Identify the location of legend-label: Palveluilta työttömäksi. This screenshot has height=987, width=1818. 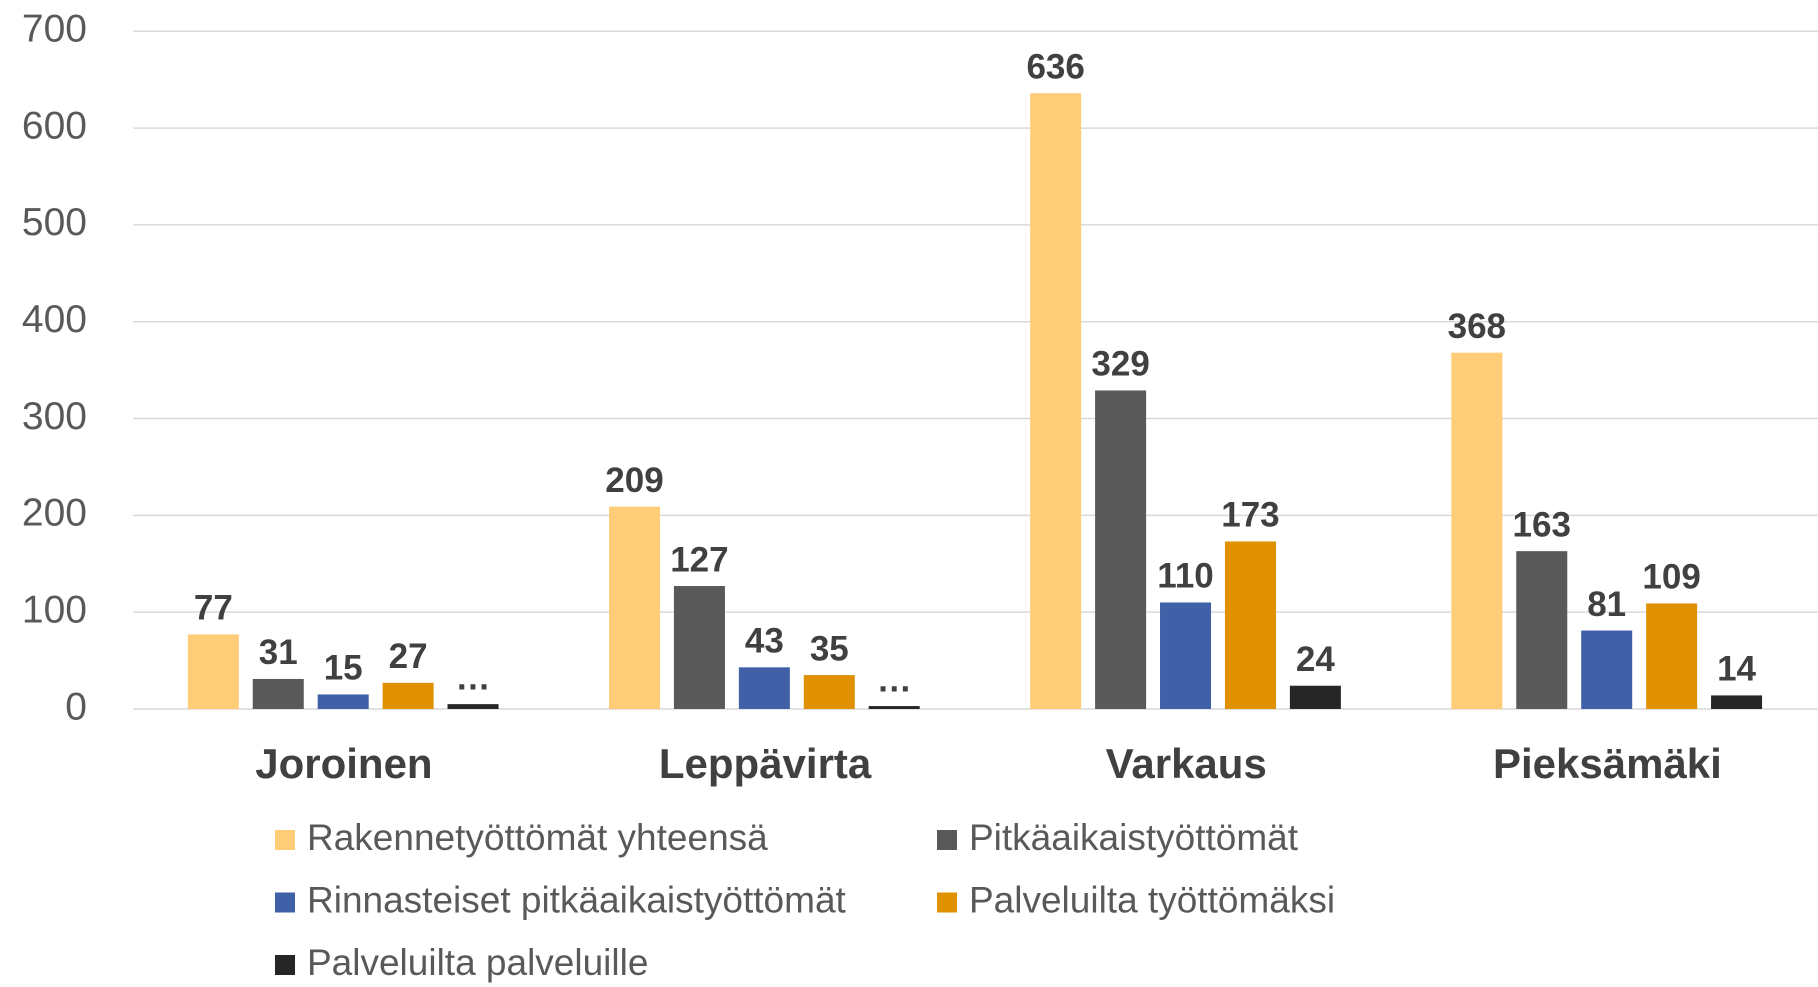
(1152, 899).